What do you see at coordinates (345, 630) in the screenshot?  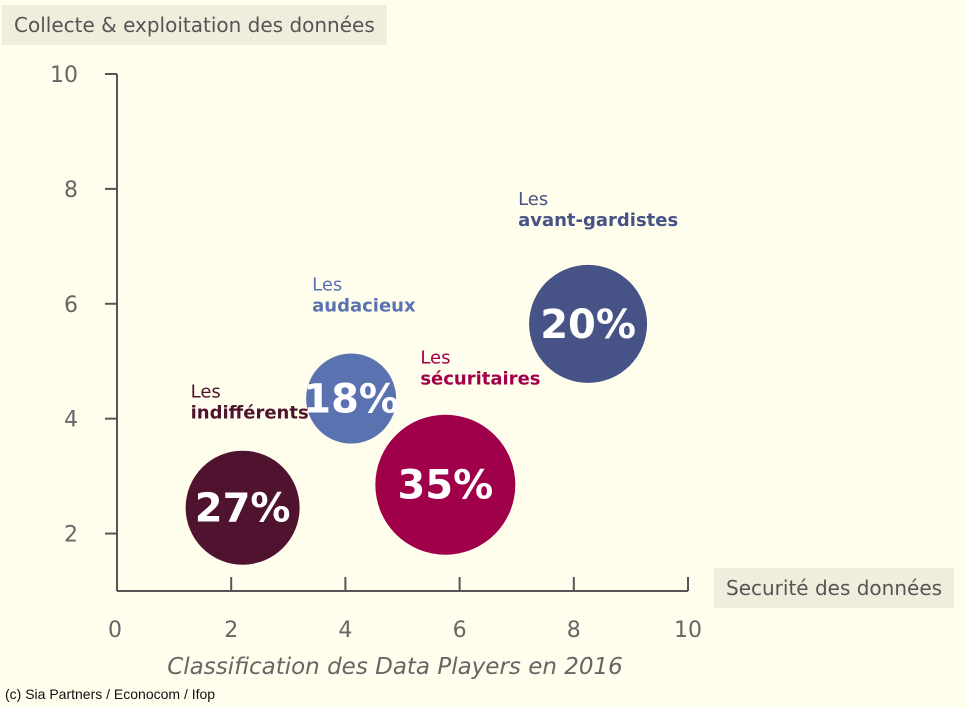 I see `x-tick-label: 4` at bounding box center [345, 630].